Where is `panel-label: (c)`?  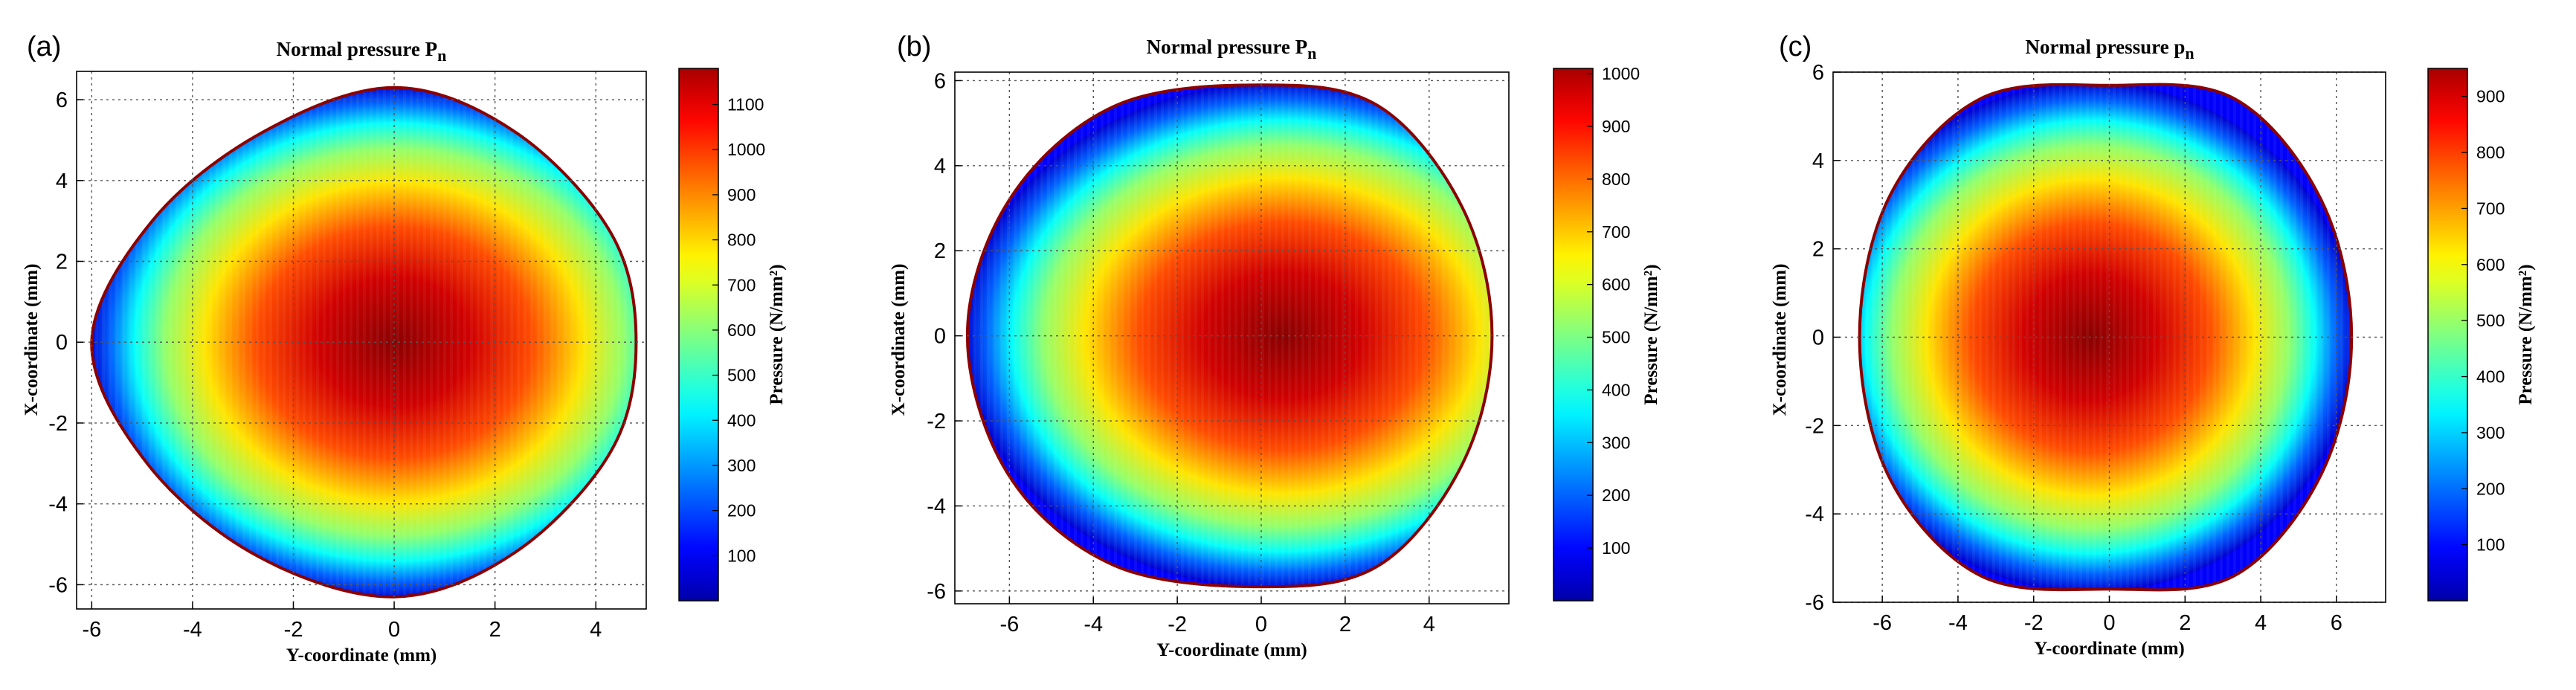 panel-label: (c) is located at coordinates (1795, 46).